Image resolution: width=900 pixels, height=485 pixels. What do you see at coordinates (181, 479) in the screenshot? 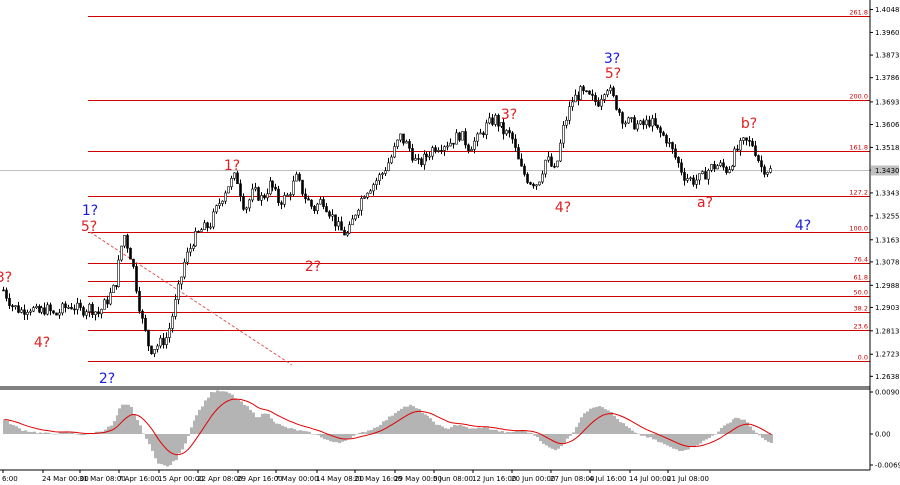
I see `x-tick-label: 15 Apr 00:00` at bounding box center [181, 479].